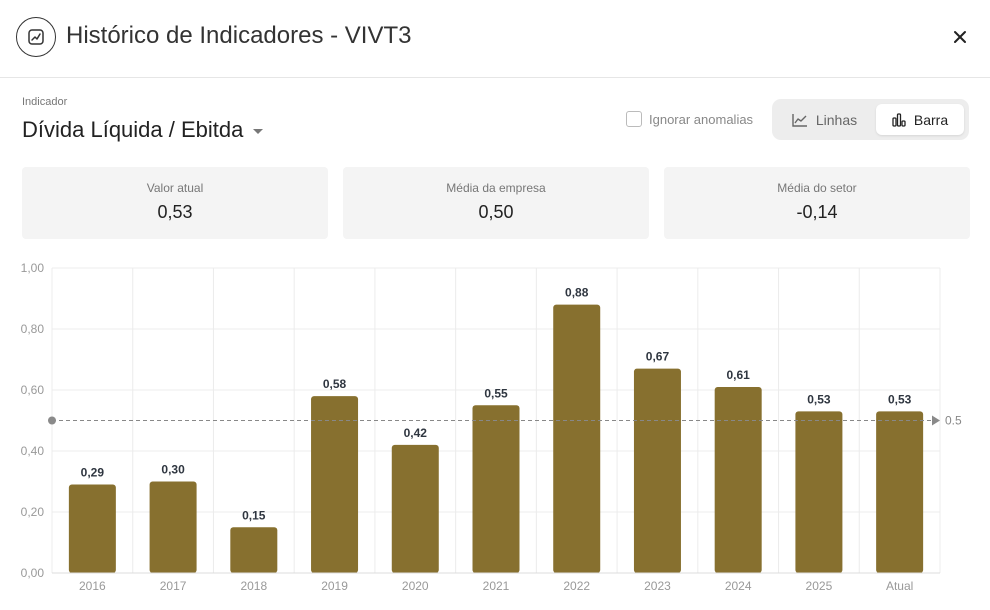 The height and width of the screenshot is (610, 990). I want to click on line-chart-icon, so click(799, 120).